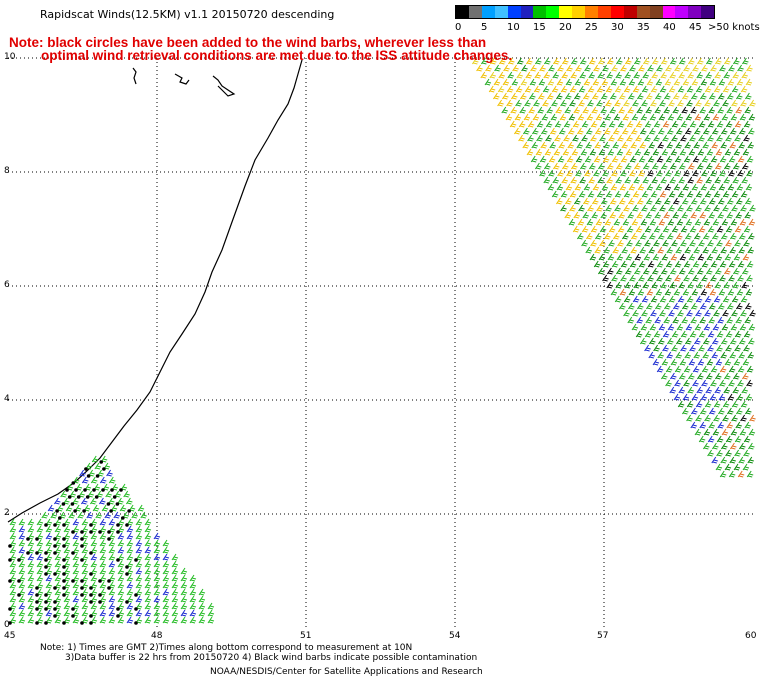  I want to click on y-tick-8: 8, so click(7, 171).